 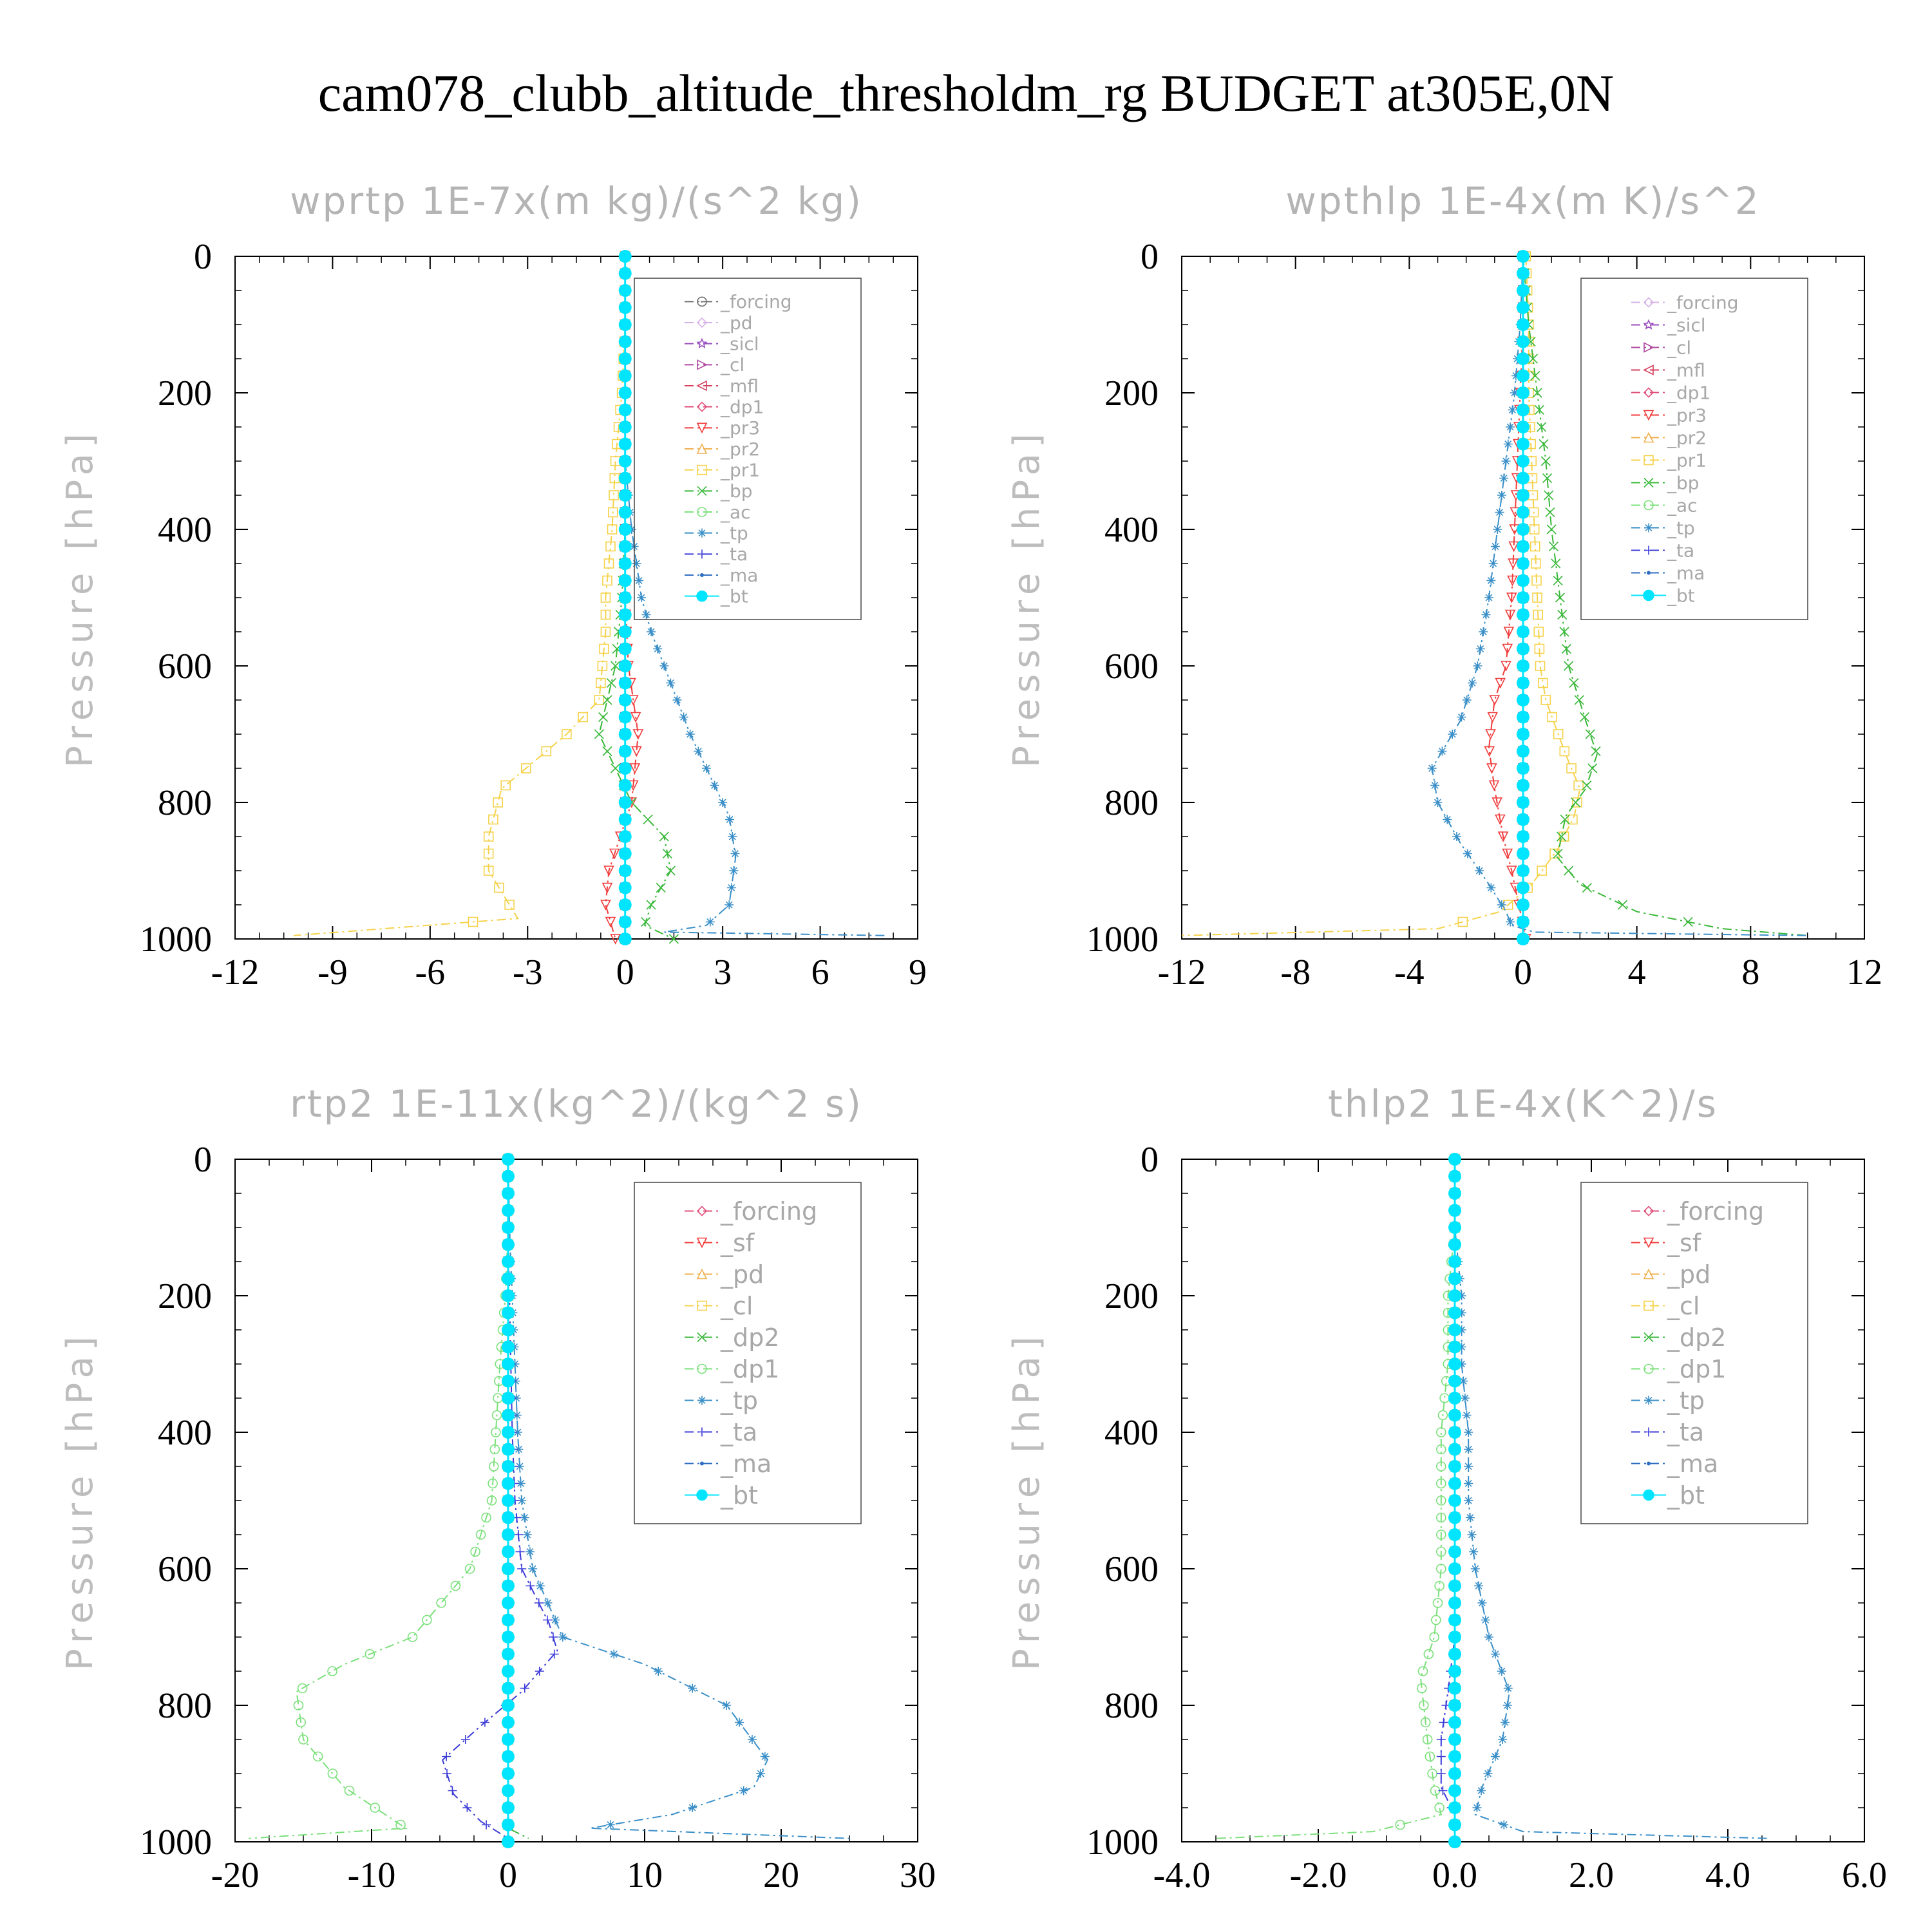 What do you see at coordinates (739, 1496) in the screenshot?
I see `legend-label: _bt` at bounding box center [739, 1496].